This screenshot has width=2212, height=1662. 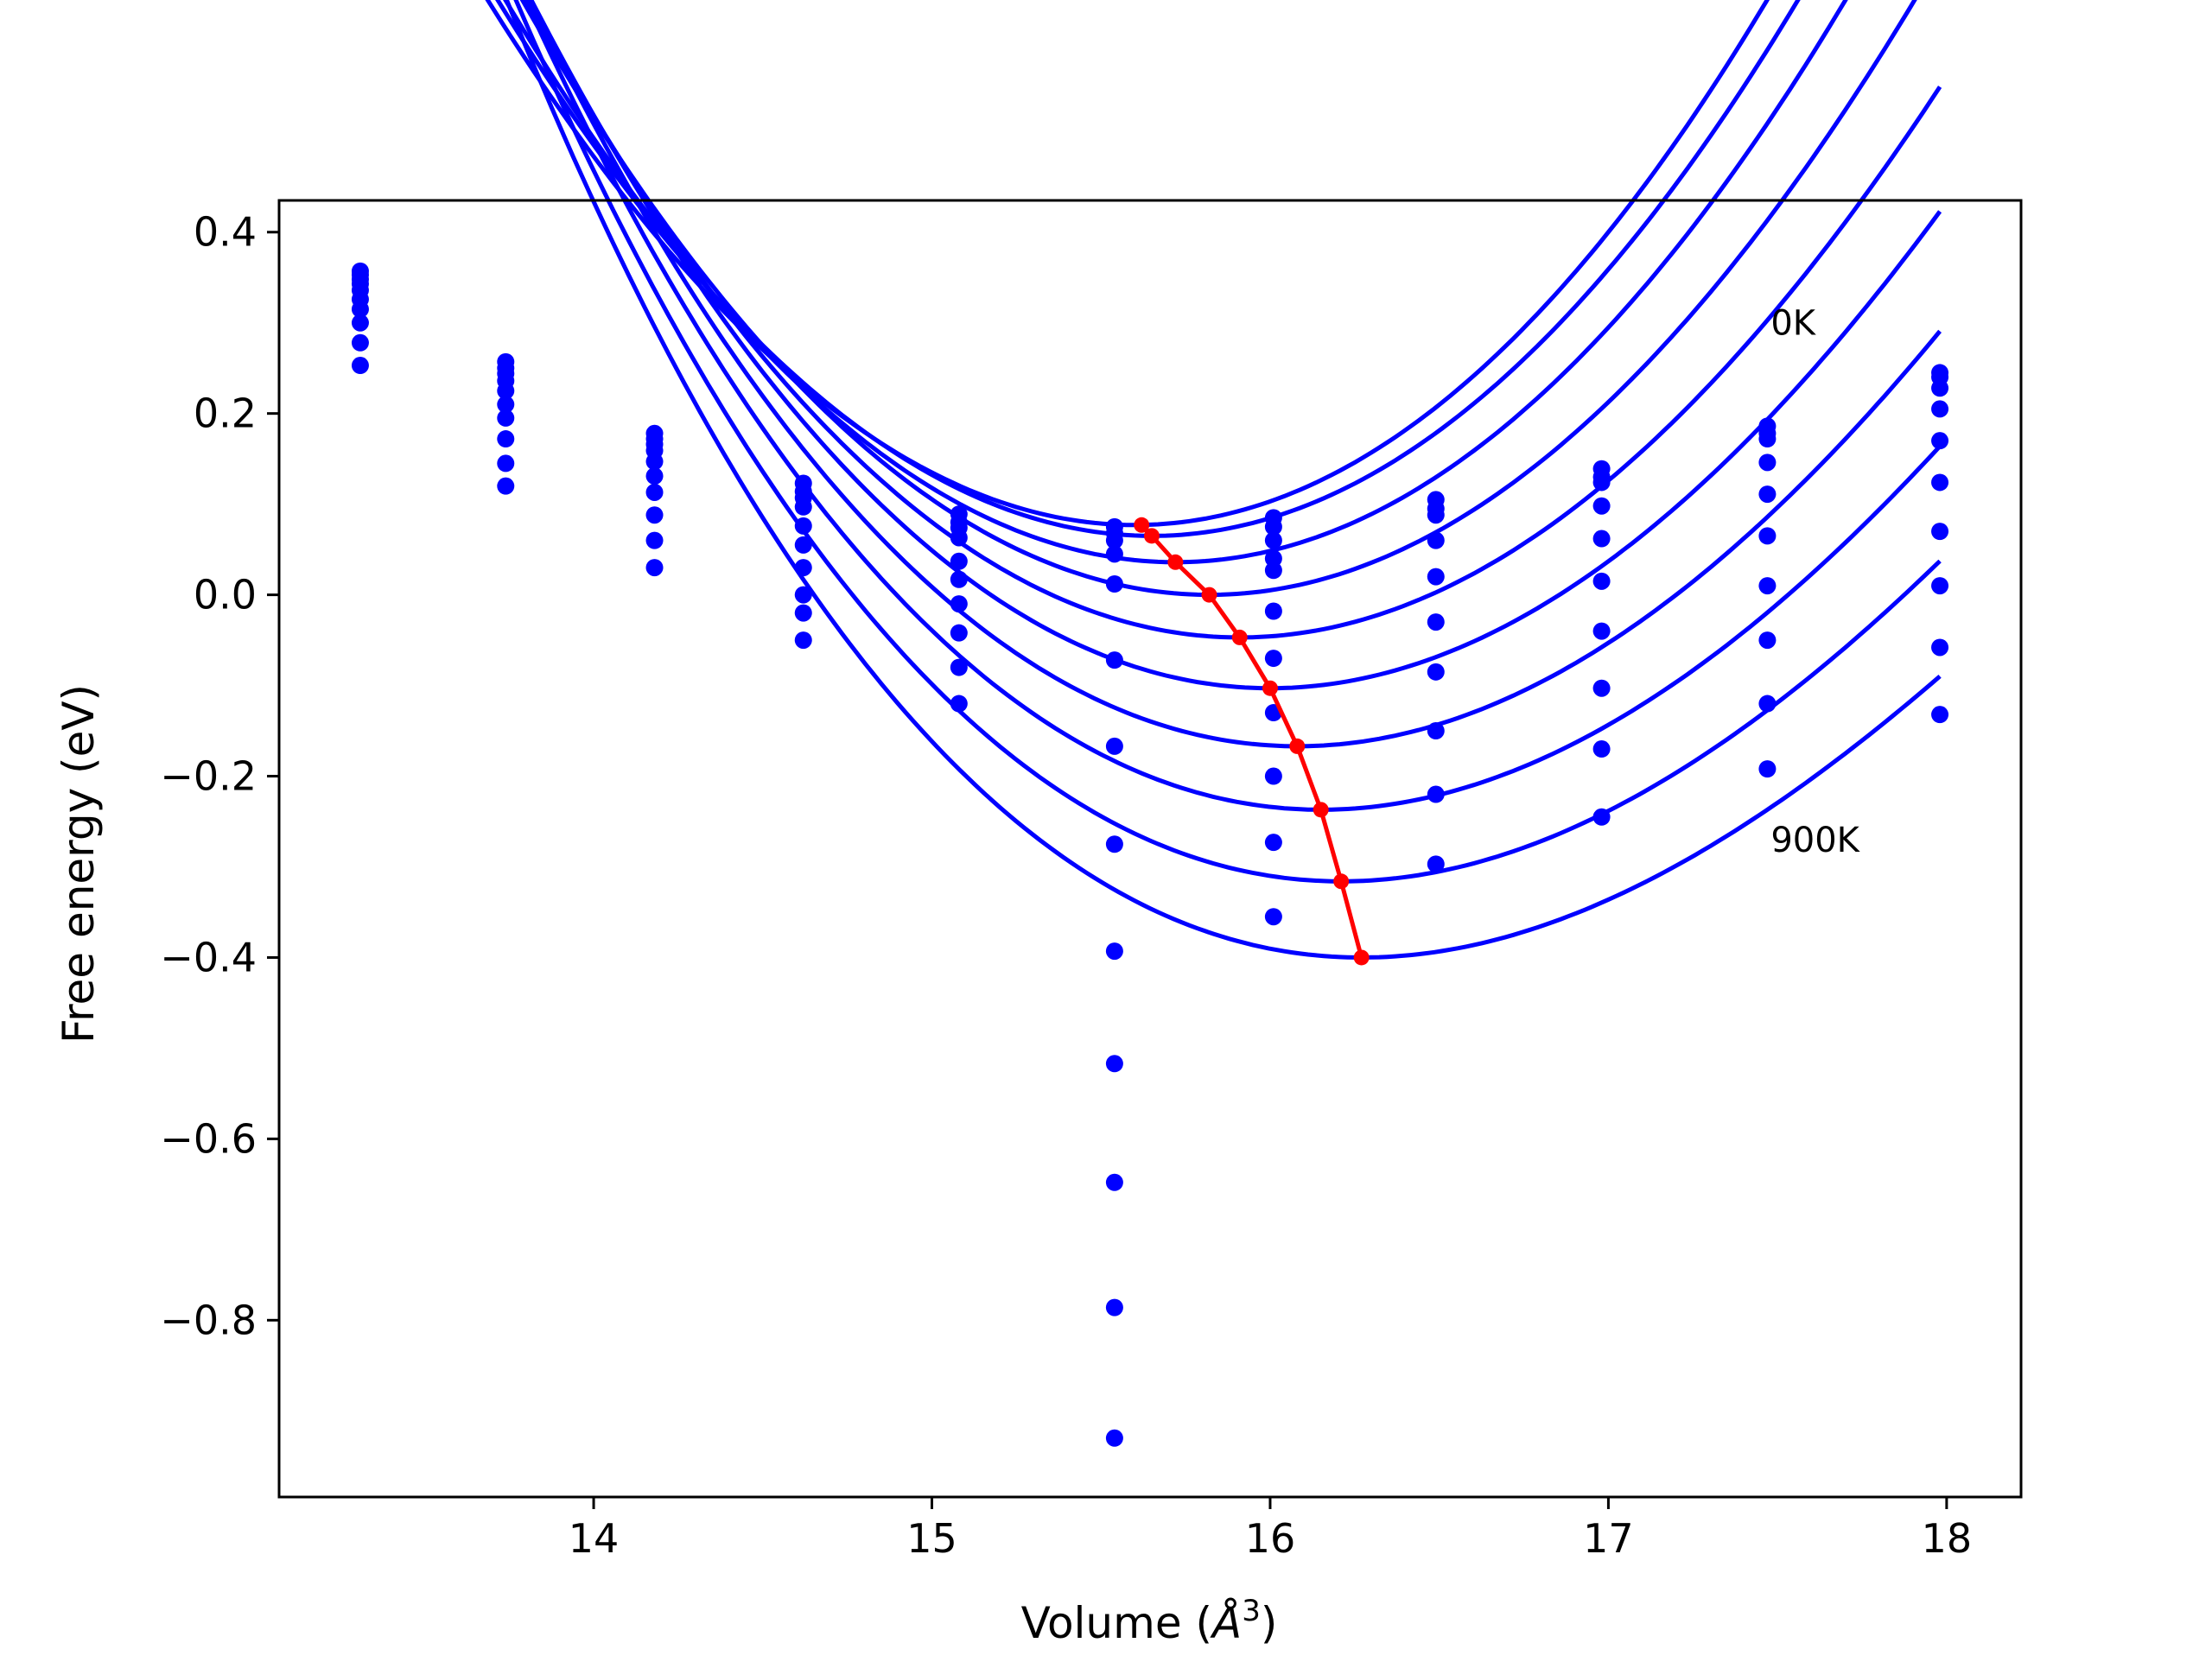 What do you see at coordinates (1793, 324) in the screenshot?
I see `annotation-label: 0K` at bounding box center [1793, 324].